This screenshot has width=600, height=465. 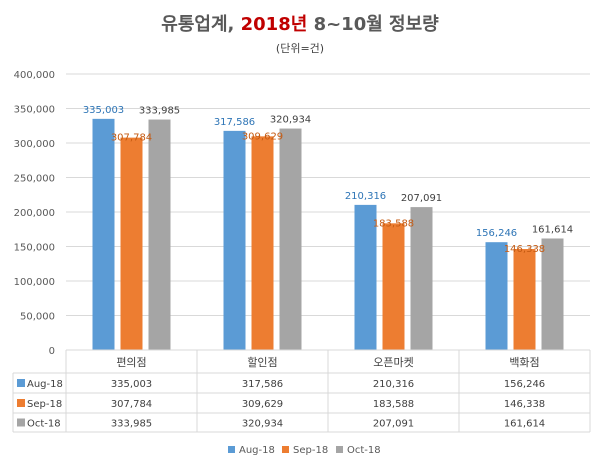 What do you see at coordinates (524, 424) in the screenshot?
I see `table-cell: 161,614` at bounding box center [524, 424].